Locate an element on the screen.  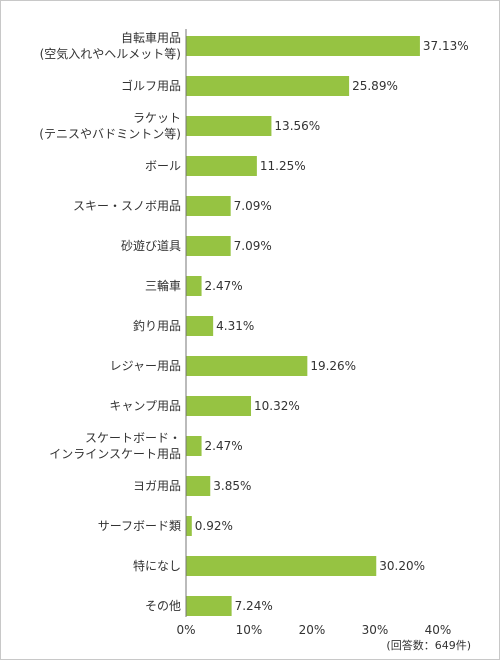
x-tick-label-4: 40% is located at coordinates (438, 630).